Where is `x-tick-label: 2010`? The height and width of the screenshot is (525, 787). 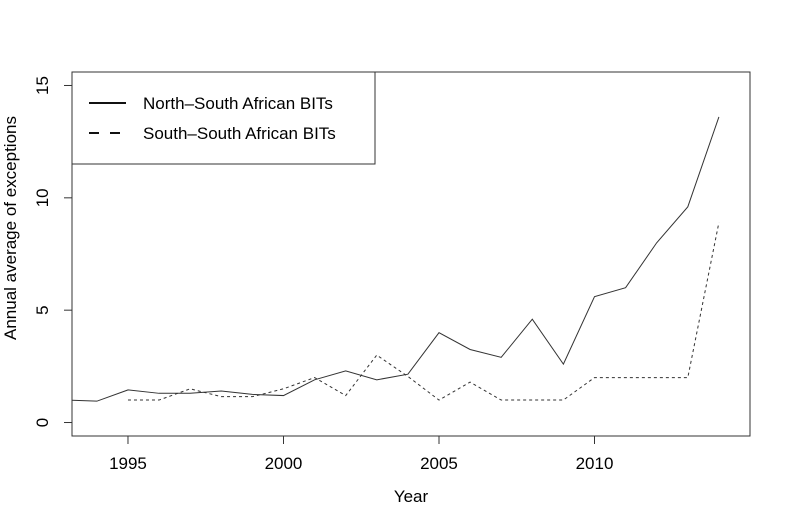
x-tick-label: 2010 is located at coordinates (595, 463).